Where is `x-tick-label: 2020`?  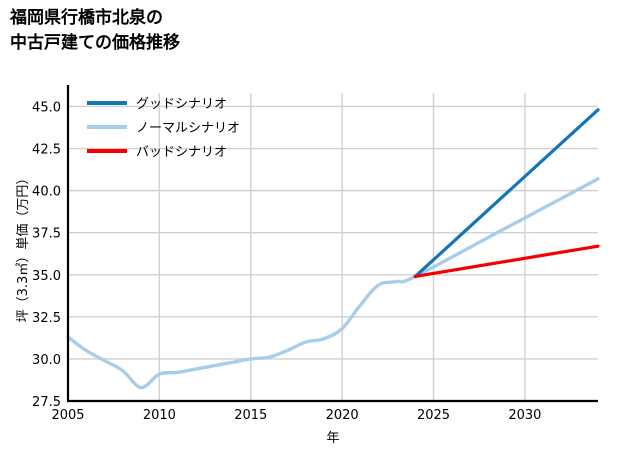 x-tick-label: 2020 is located at coordinates (342, 415).